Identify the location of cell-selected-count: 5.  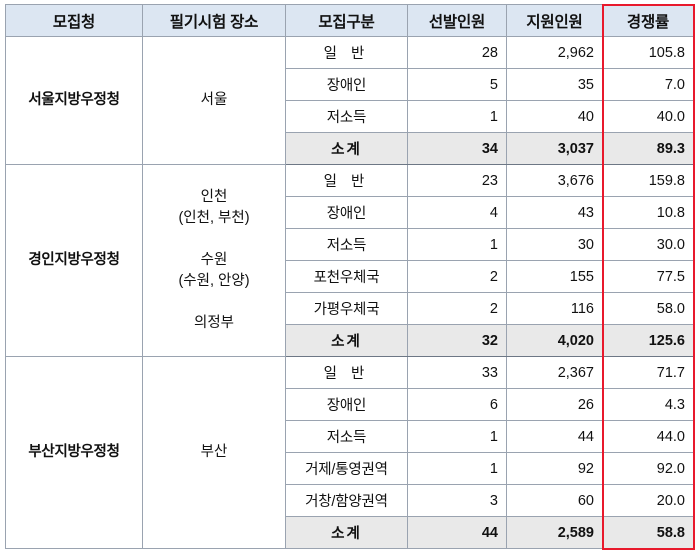
(457, 85).